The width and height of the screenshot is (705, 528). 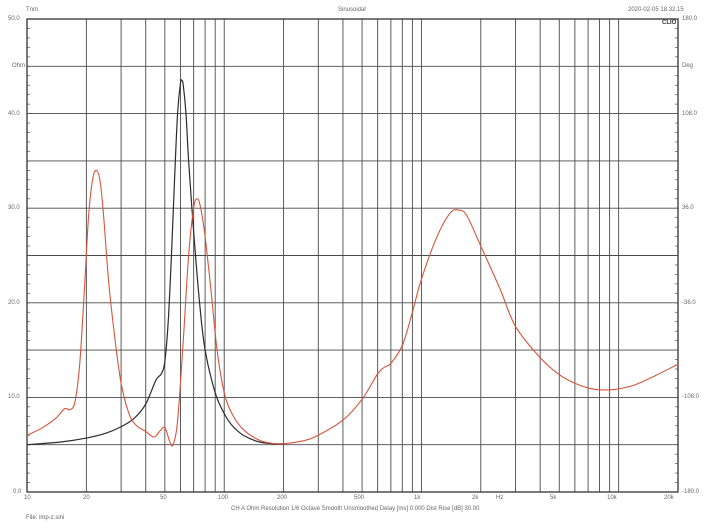 What do you see at coordinates (223, 498) in the screenshot?
I see `x-tick-label: 100` at bounding box center [223, 498].